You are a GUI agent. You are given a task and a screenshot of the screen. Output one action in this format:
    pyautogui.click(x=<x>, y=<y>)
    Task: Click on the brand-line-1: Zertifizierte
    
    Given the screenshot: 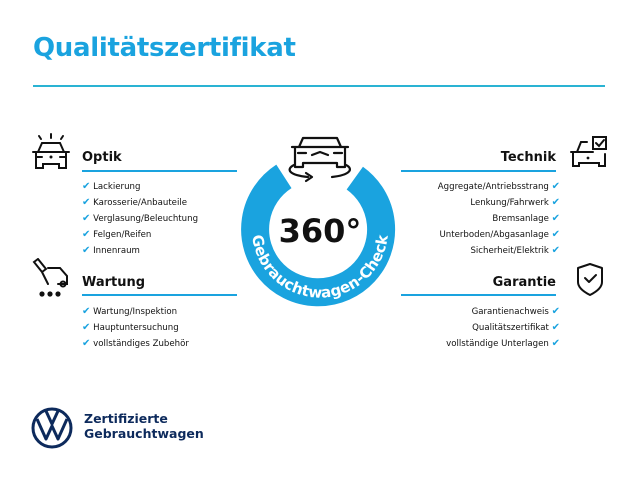 What is the action you would take?
    pyautogui.click(x=126, y=418)
    